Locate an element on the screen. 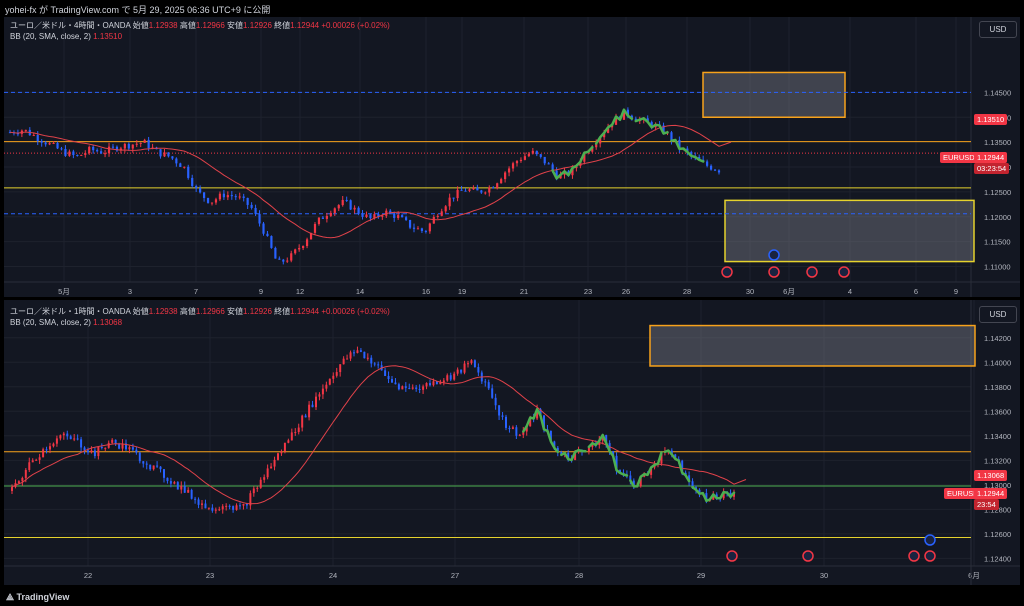 The width and height of the screenshot is (1024, 606). bb-value-tag: 1.13068 is located at coordinates (991, 475).